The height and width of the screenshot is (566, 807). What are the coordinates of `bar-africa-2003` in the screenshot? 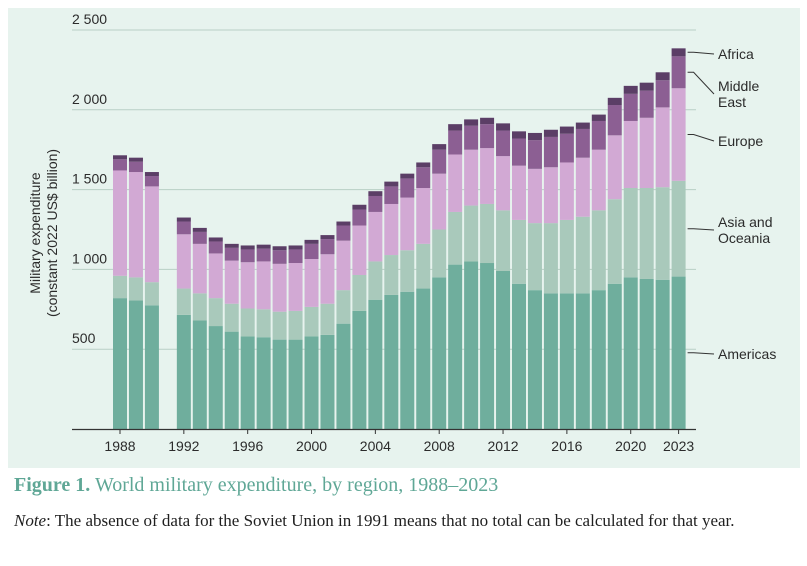 It's located at (359, 207).